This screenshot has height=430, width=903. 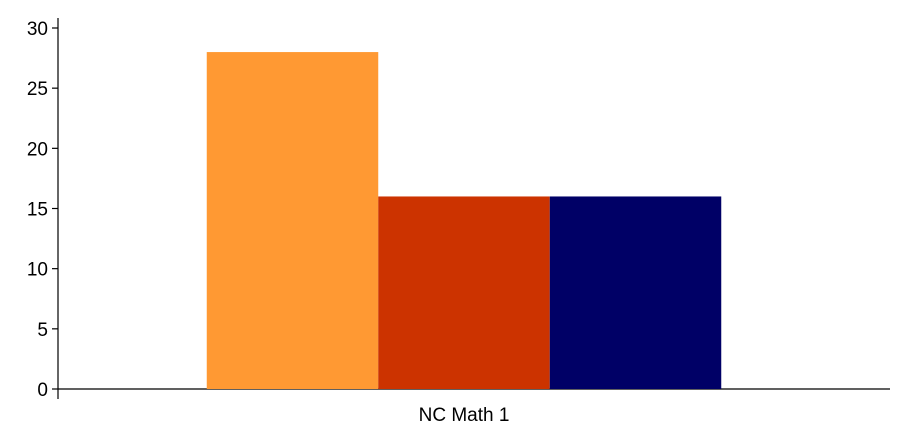 I want to click on y-tick-label: 15, so click(x=37, y=210).